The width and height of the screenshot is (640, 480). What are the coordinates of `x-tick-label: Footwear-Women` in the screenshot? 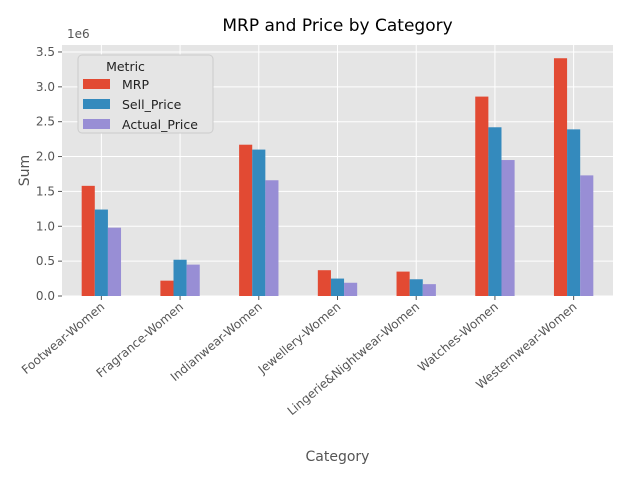 It's located at (63, 338).